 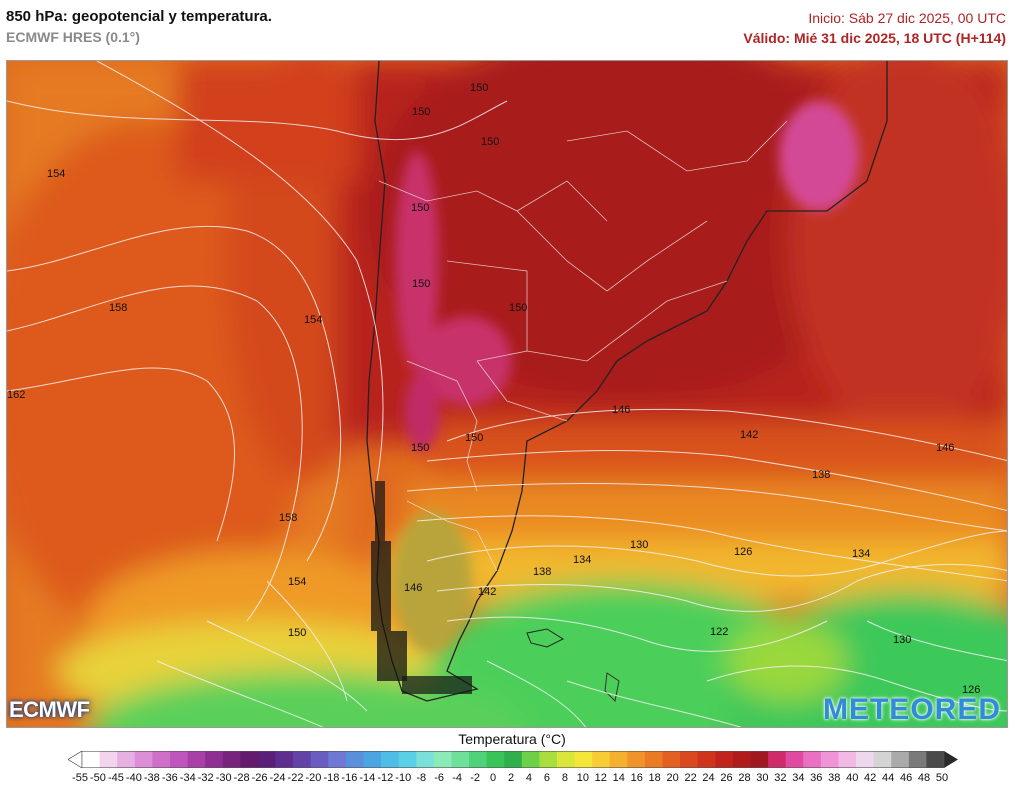 What do you see at coordinates (546, 778) in the screenshot?
I see `legend-tick-label: 6` at bounding box center [546, 778].